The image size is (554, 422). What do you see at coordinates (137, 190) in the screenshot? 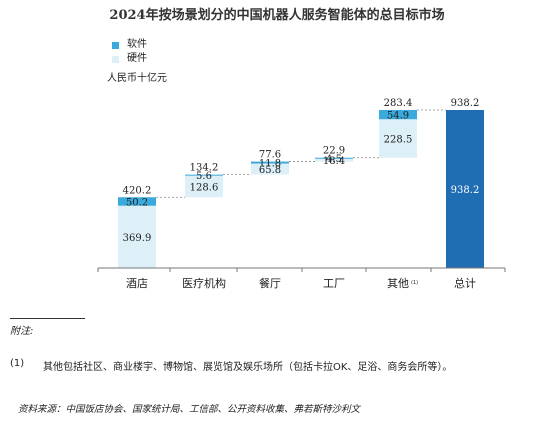
I see `data-label-total: 420.2` at bounding box center [137, 190].